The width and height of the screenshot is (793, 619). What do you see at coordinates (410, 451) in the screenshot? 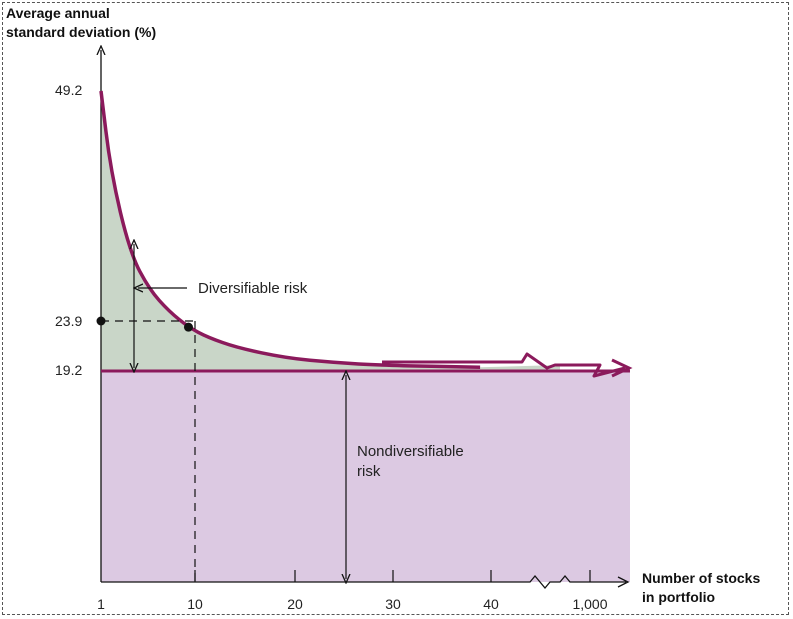
I see `nondiversifiable-risk-label-line1: Nondiversifiable` at bounding box center [410, 451].